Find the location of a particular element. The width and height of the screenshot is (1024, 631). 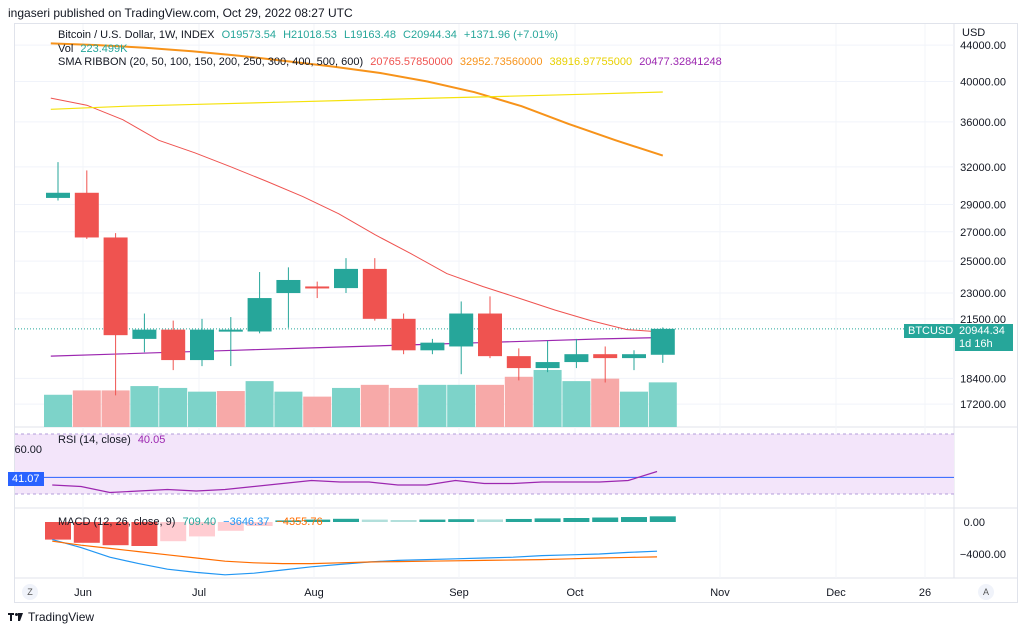

currency-label: USD is located at coordinates (974, 33).